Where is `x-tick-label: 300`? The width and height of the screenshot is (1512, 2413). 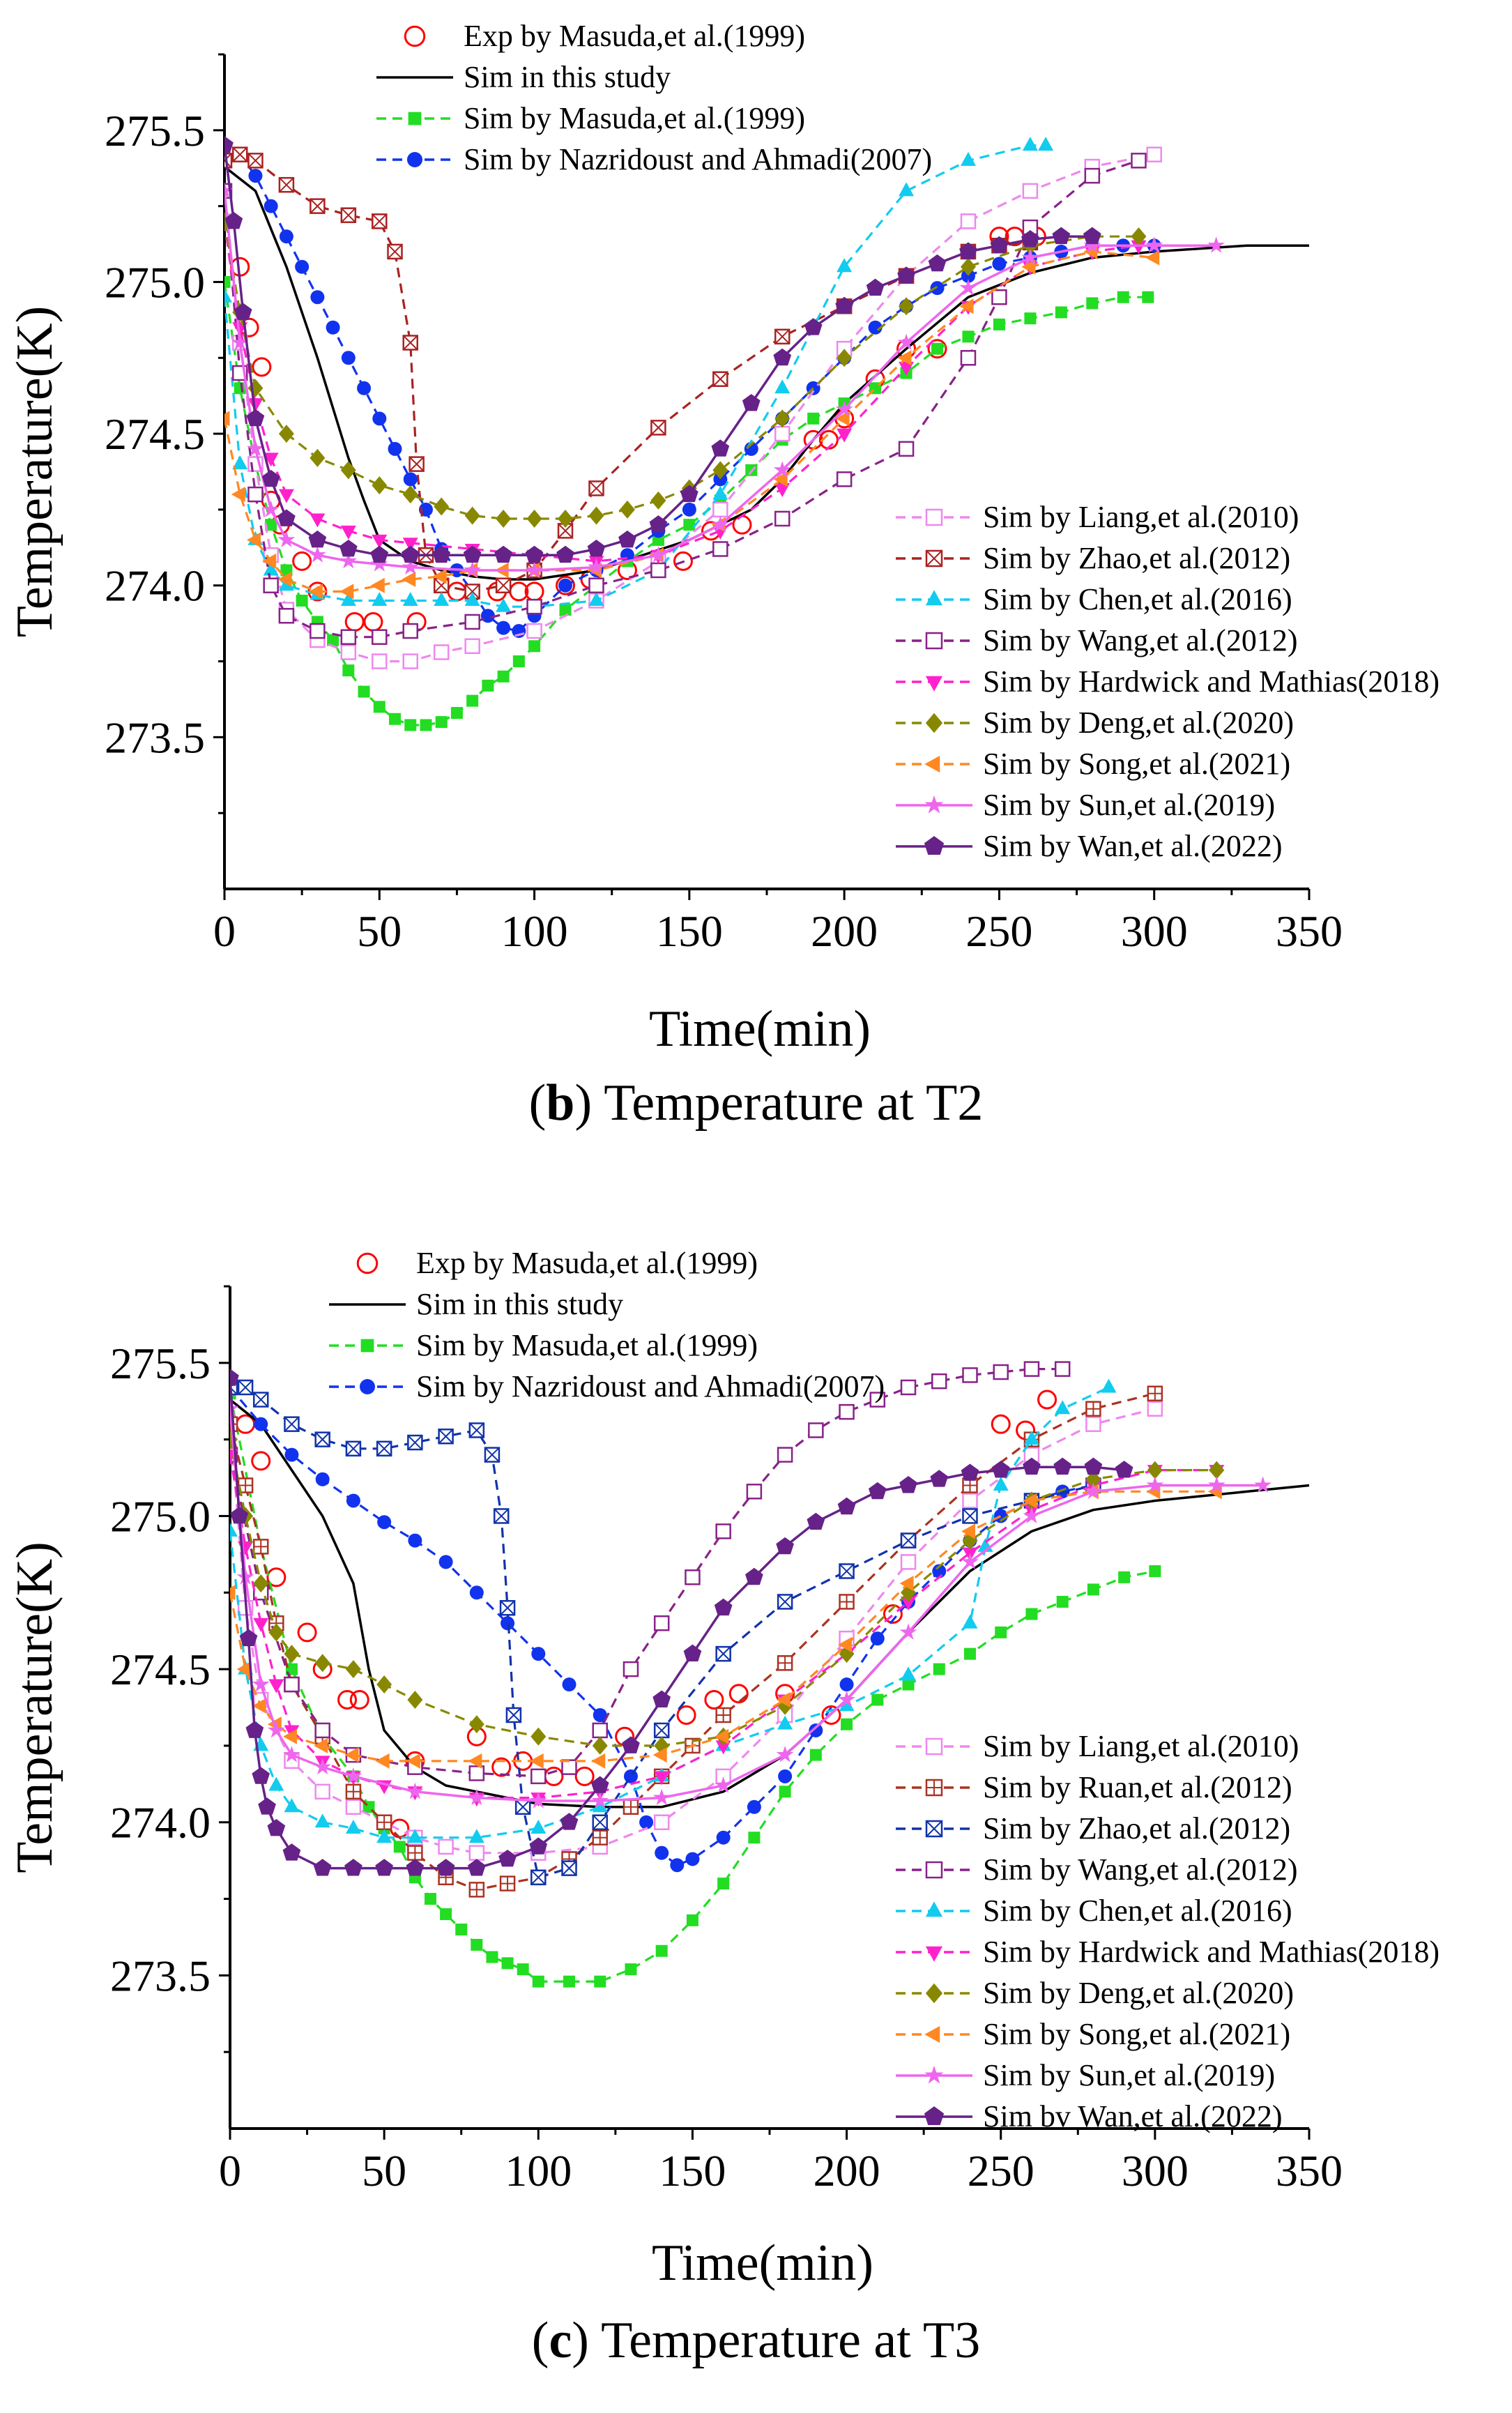 x-tick-label: 300 is located at coordinates (1155, 2170).